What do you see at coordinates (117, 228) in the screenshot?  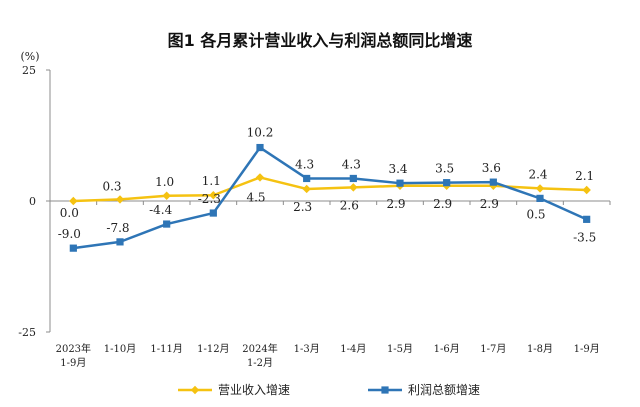 I see `data-label-profit: -7.8` at bounding box center [117, 228].